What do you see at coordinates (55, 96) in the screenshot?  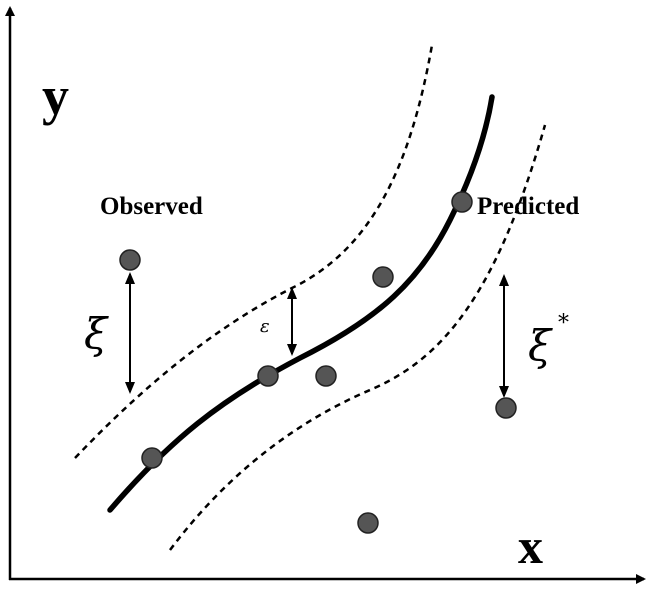 I see `y-axis-label: y` at bounding box center [55, 96].